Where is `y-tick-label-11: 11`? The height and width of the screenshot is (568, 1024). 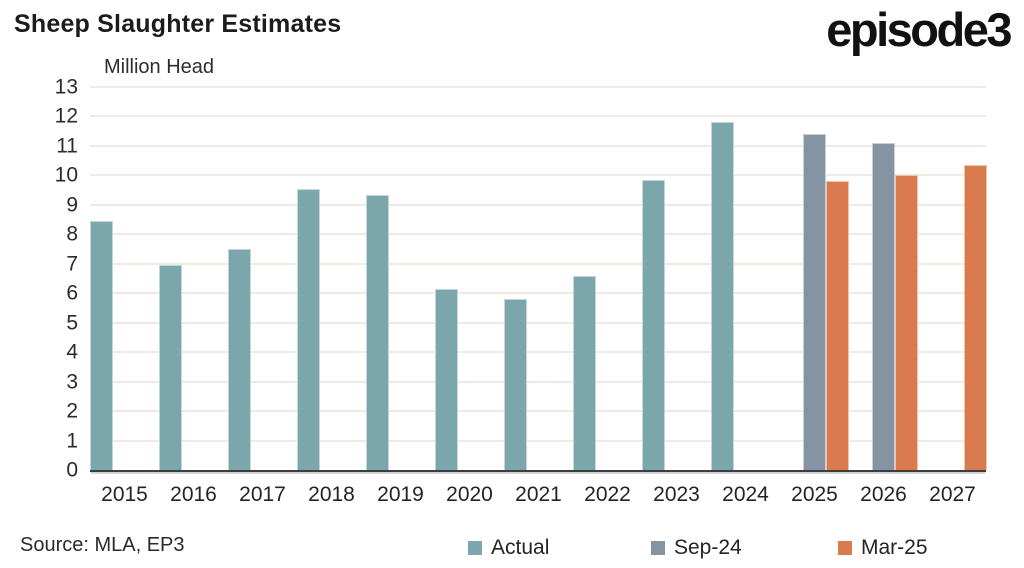
y-tick-label-11: 11 is located at coordinates (67, 146).